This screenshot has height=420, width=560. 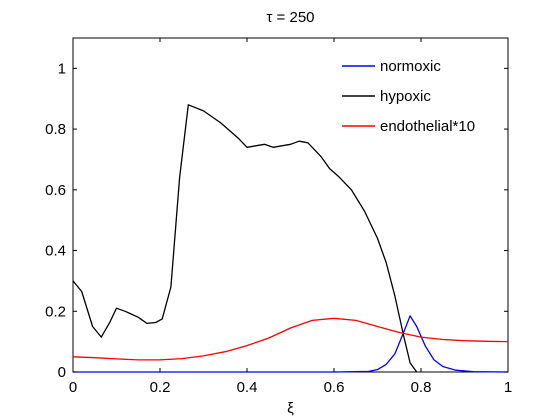 What do you see at coordinates (62, 372) in the screenshot?
I see `y-tick-label: 0` at bounding box center [62, 372].